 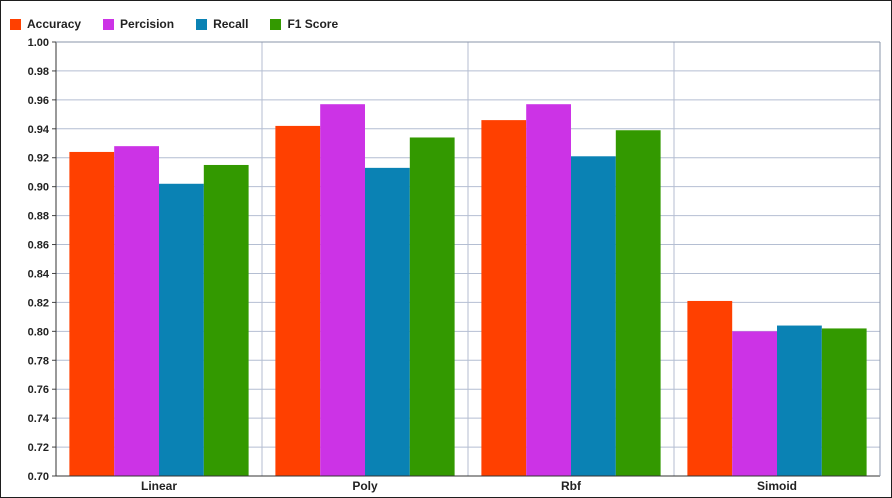 What do you see at coordinates (38, 477) in the screenshot?
I see `y-tick-label: 0.70` at bounding box center [38, 477].